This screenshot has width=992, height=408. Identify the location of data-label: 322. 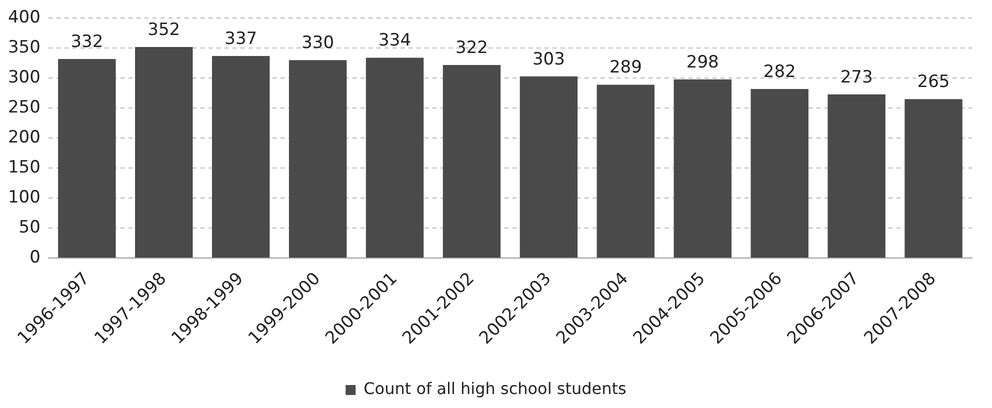
(472, 48).